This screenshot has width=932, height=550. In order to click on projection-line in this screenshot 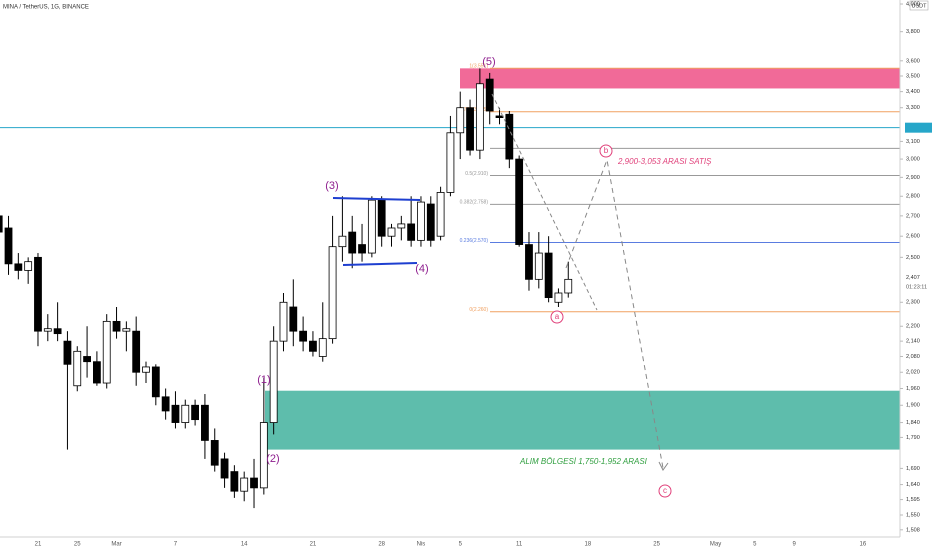, I will do `click(544, 202)`.